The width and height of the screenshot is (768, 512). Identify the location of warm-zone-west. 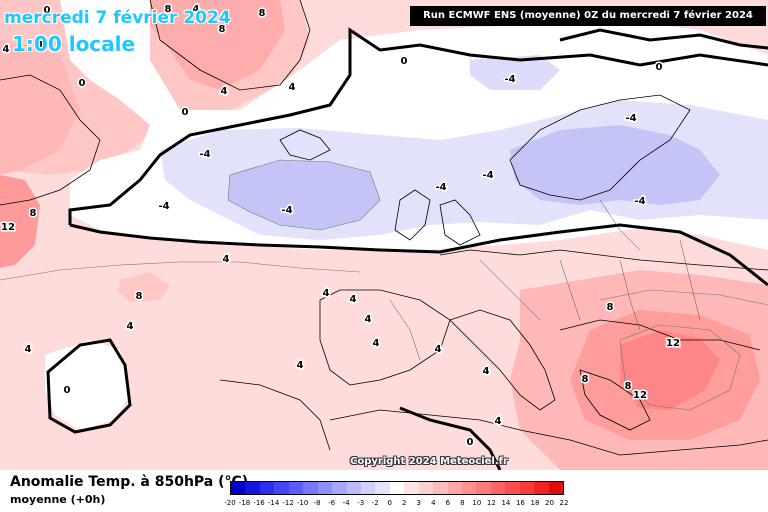
(40, 107).